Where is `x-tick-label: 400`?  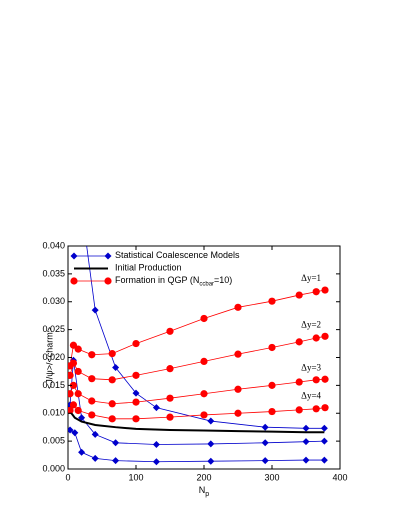 x-tick-label: 400 is located at coordinates (339, 477).